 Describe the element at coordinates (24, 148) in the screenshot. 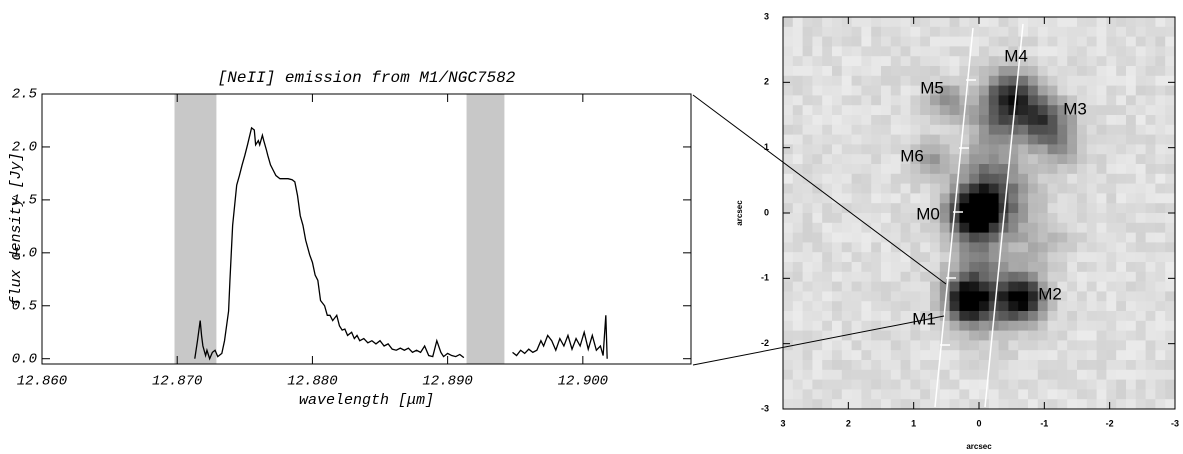

I see `y-tick-label: 2.0` at that location.